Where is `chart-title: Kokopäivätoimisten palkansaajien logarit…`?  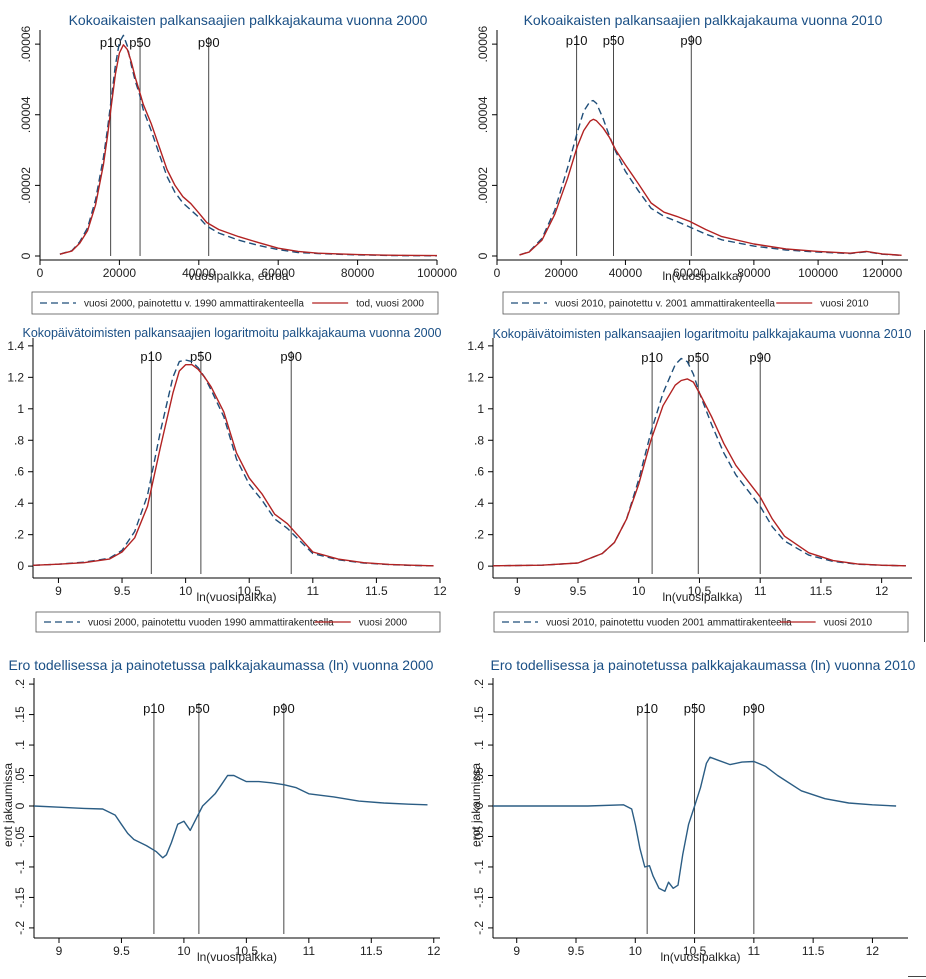 chart-title: Kokopäivätoimisten palkansaajien logarit… is located at coordinates (231, 333).